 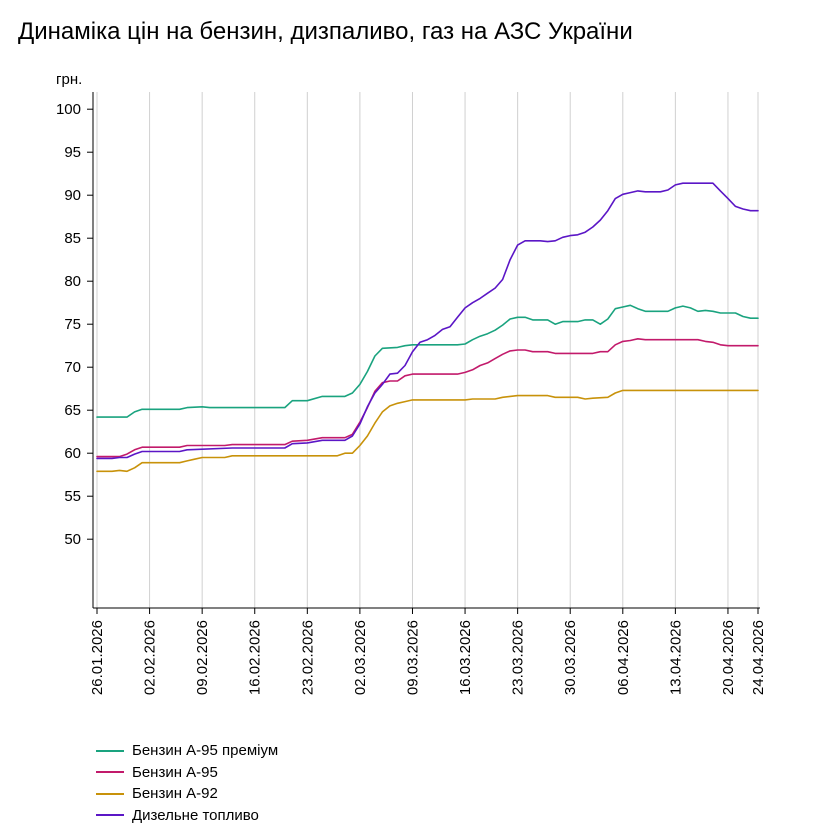 I want to click on x-tick-label: 16.03.2026, so click(x=465, y=657).